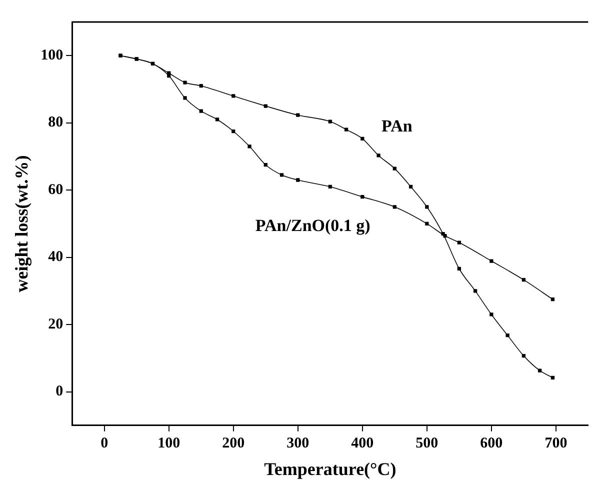  I want to click on x-tick-label: 100, so click(169, 443).